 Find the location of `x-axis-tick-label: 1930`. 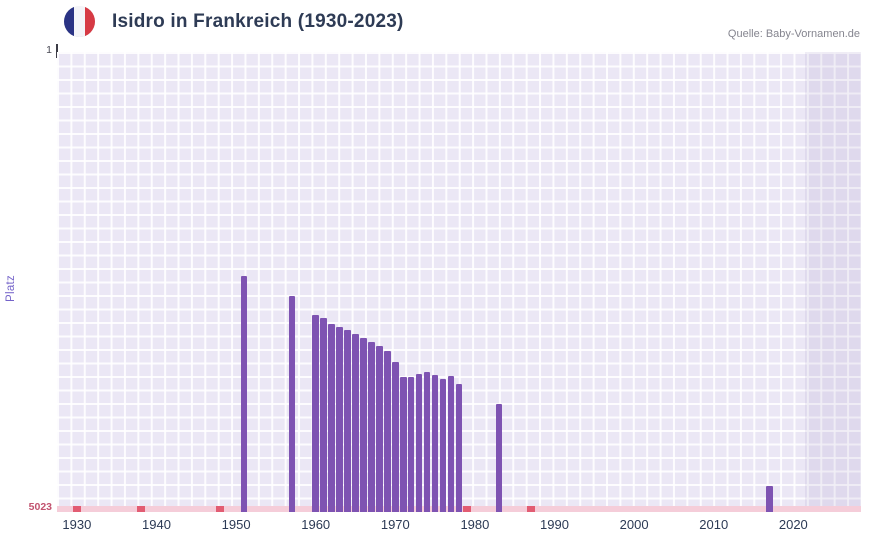

x-axis-tick-label: 1930 is located at coordinates (77, 524).